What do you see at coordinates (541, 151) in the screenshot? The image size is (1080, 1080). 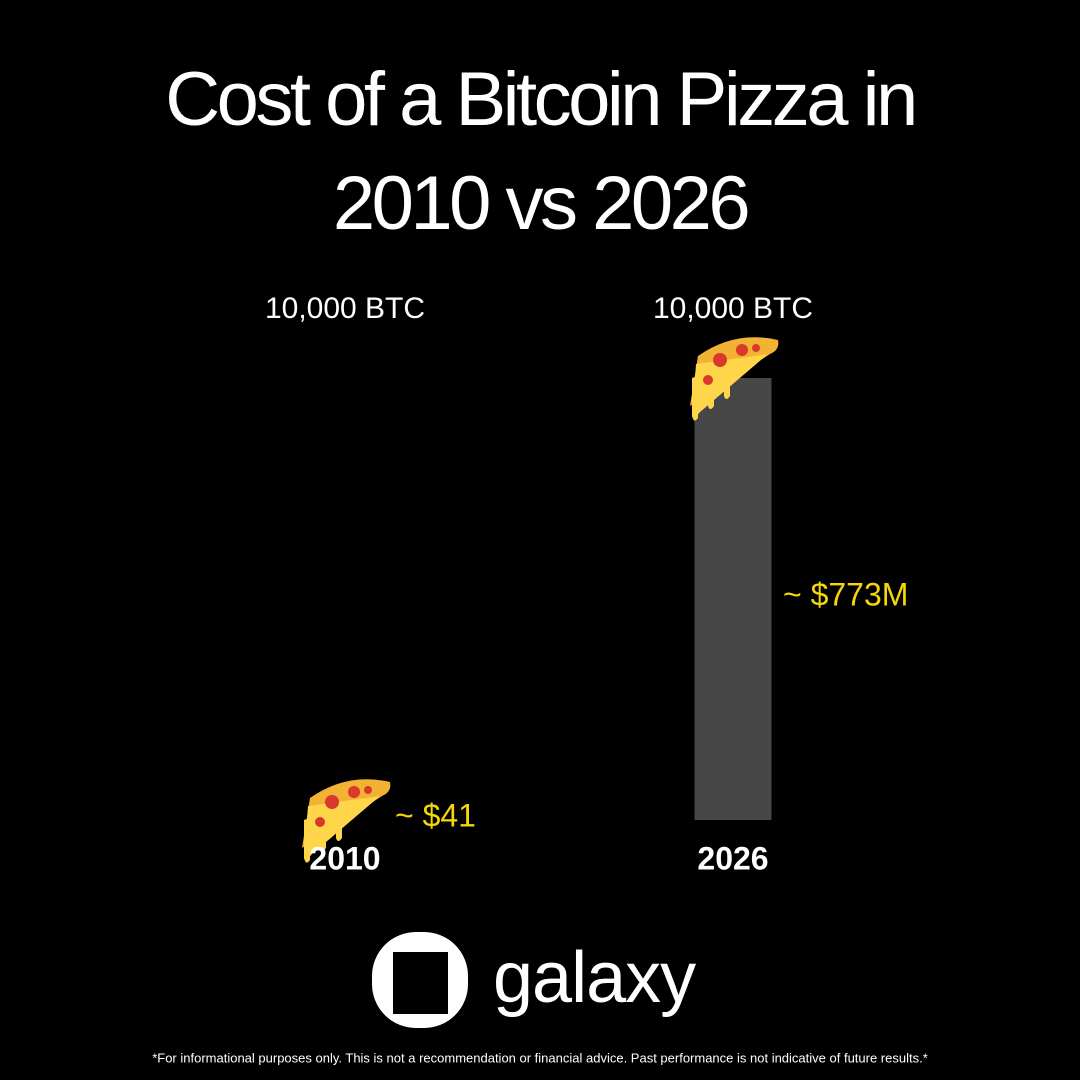 I see `chart-title: Cost of a Bitcoin Pizza in 2010 vs 2026` at bounding box center [541, 151].